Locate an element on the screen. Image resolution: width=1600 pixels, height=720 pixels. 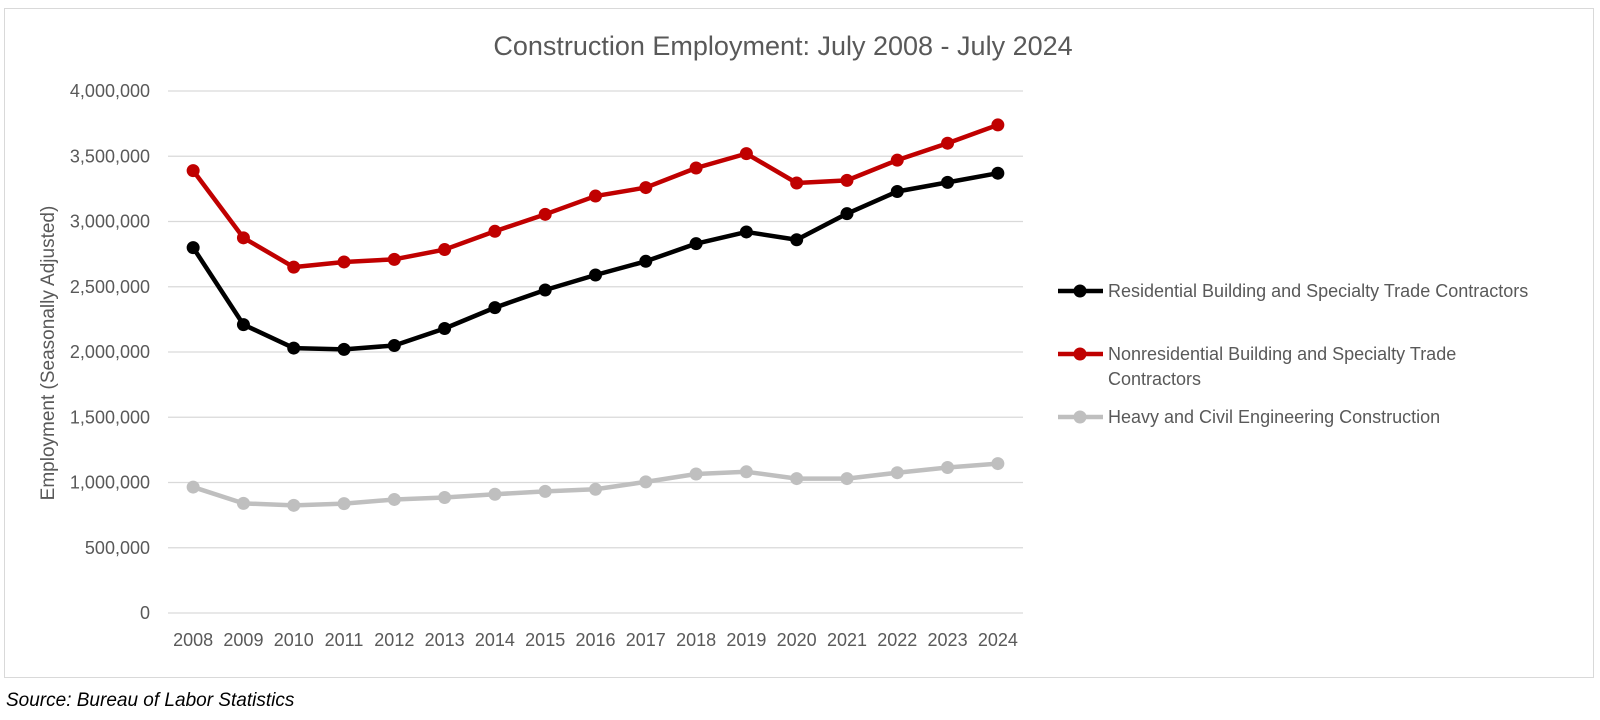
x-tick-label: 2019 is located at coordinates (746, 640).